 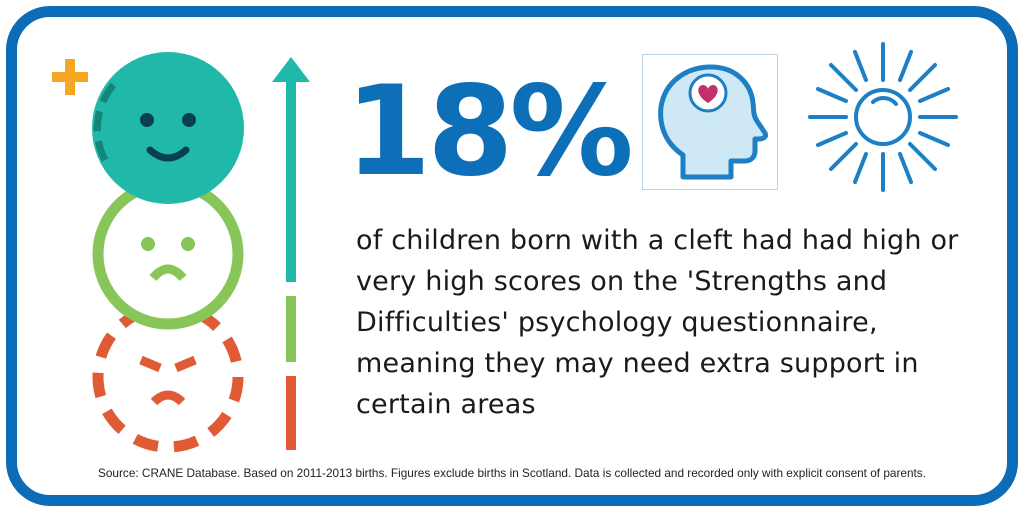 I want to click on plus-icon, so click(x=70, y=77).